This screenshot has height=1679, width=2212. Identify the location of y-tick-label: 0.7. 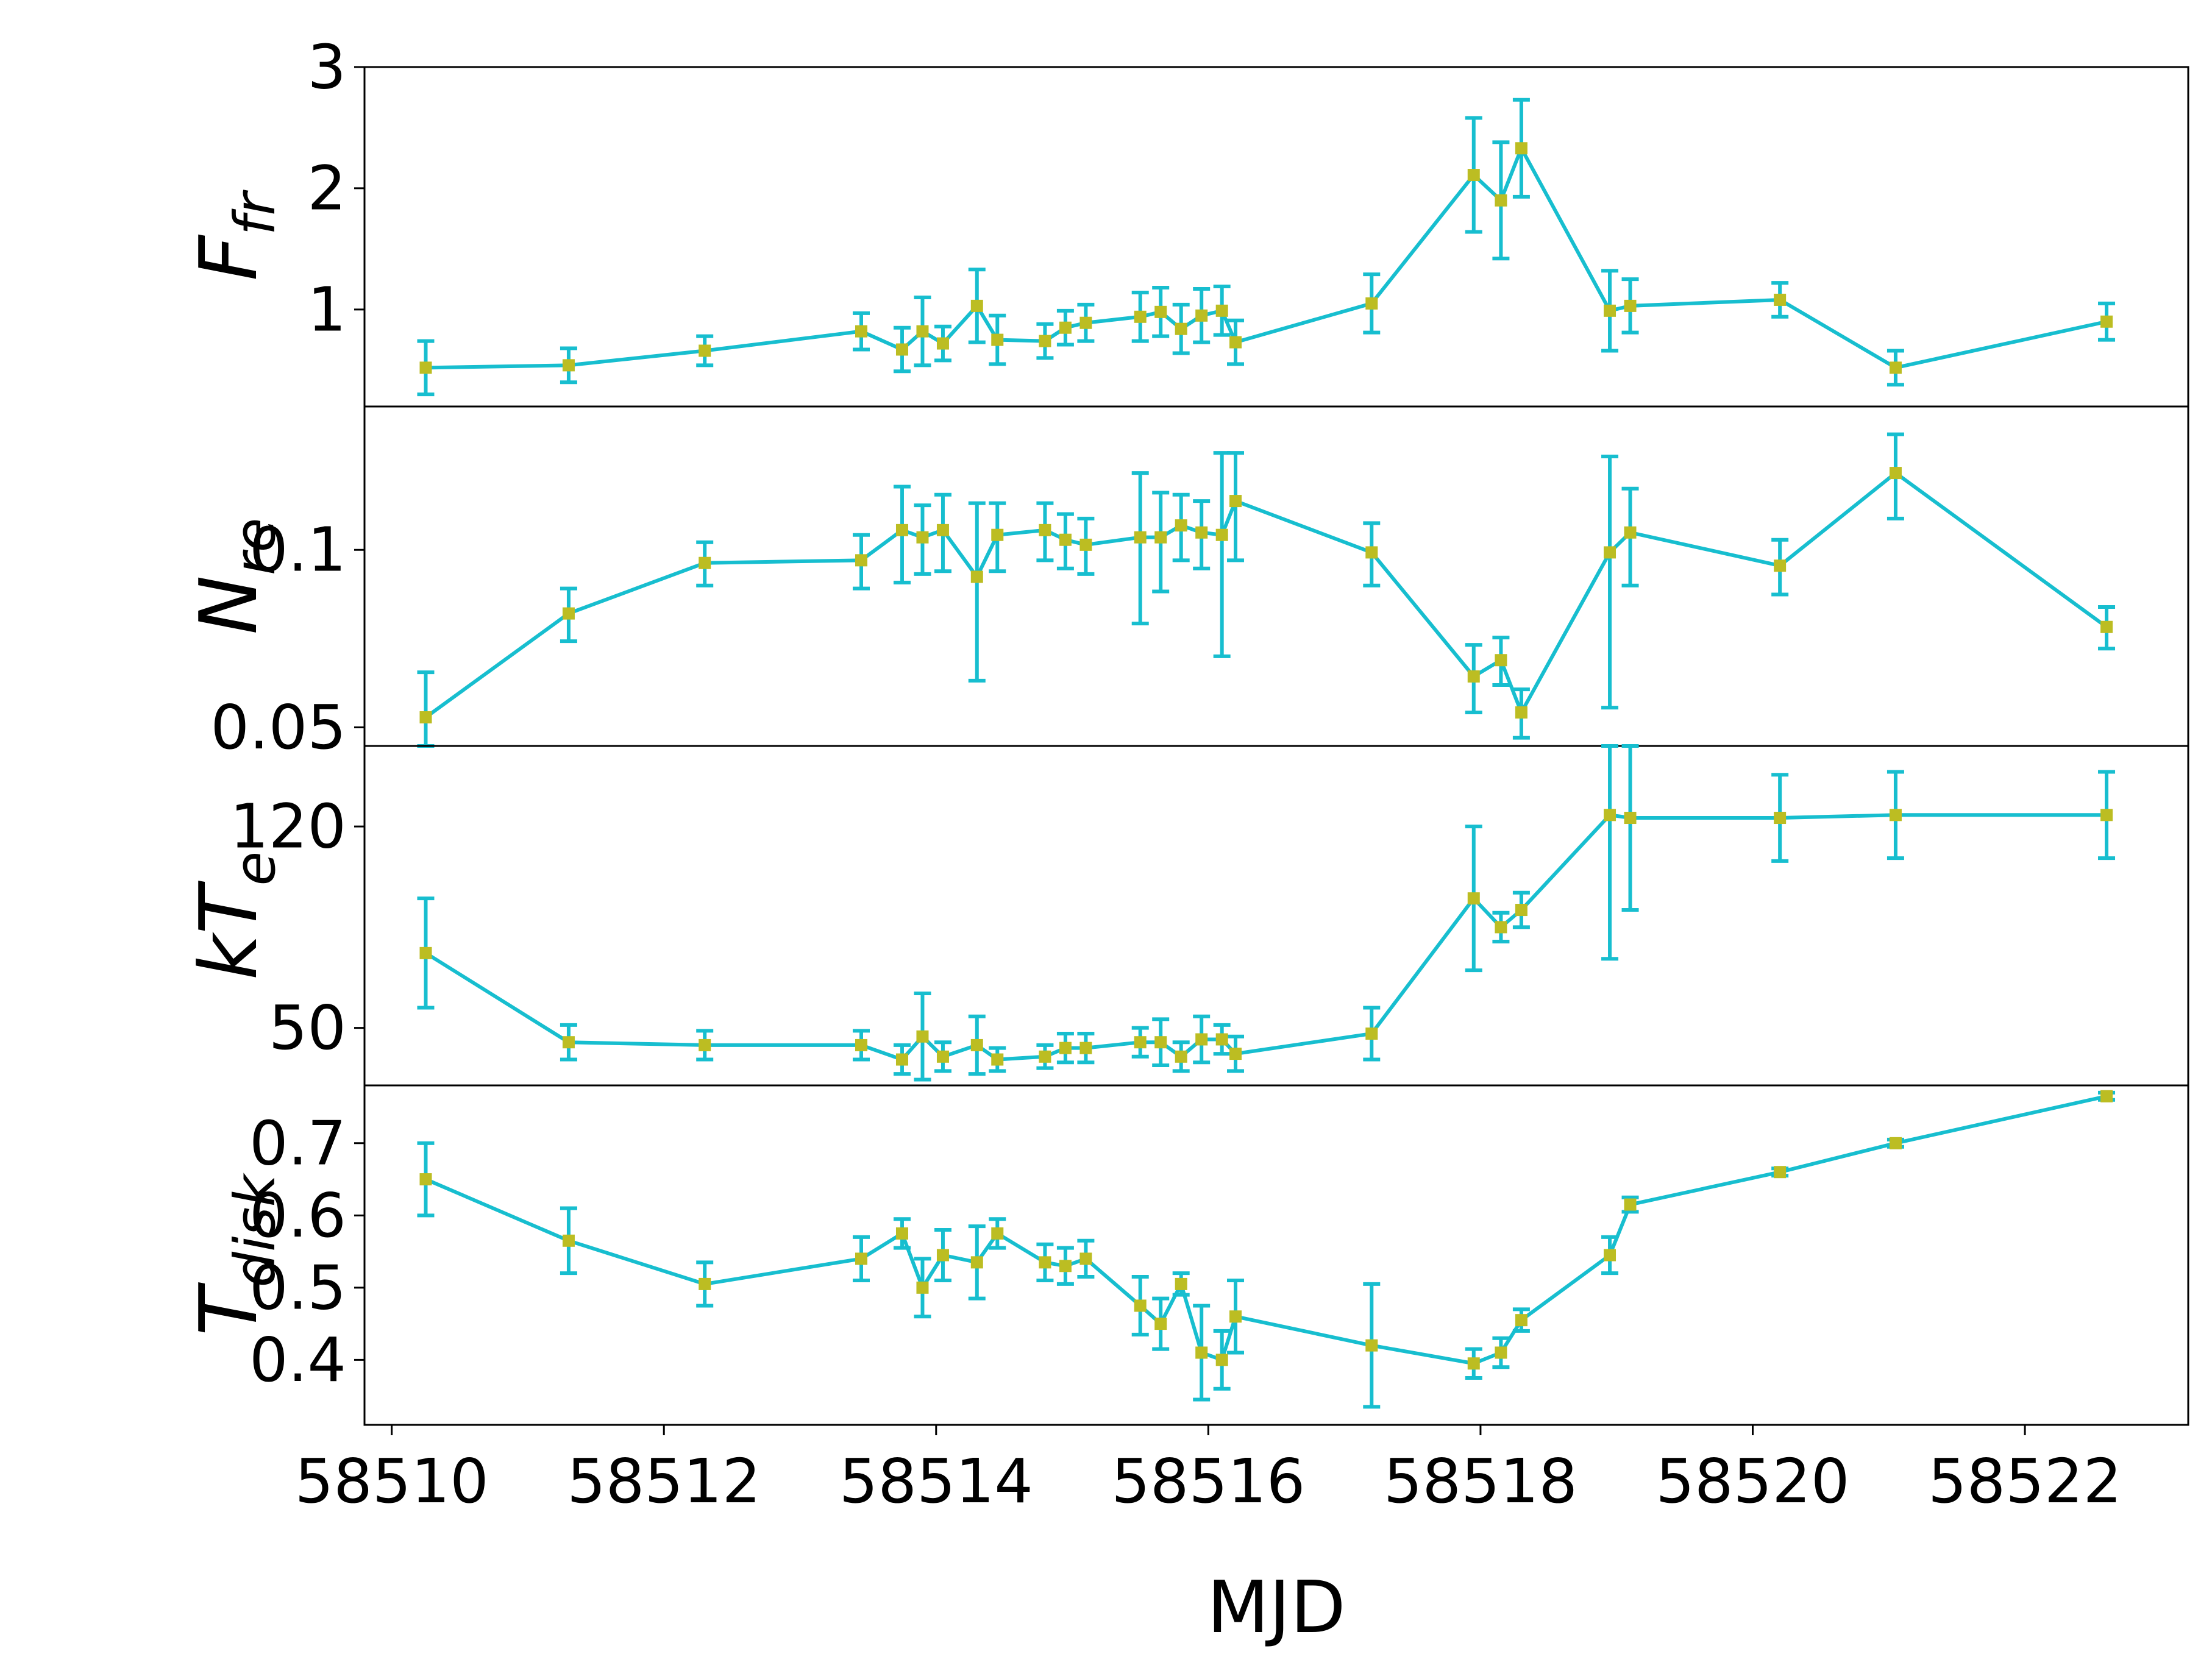
(297, 1143).